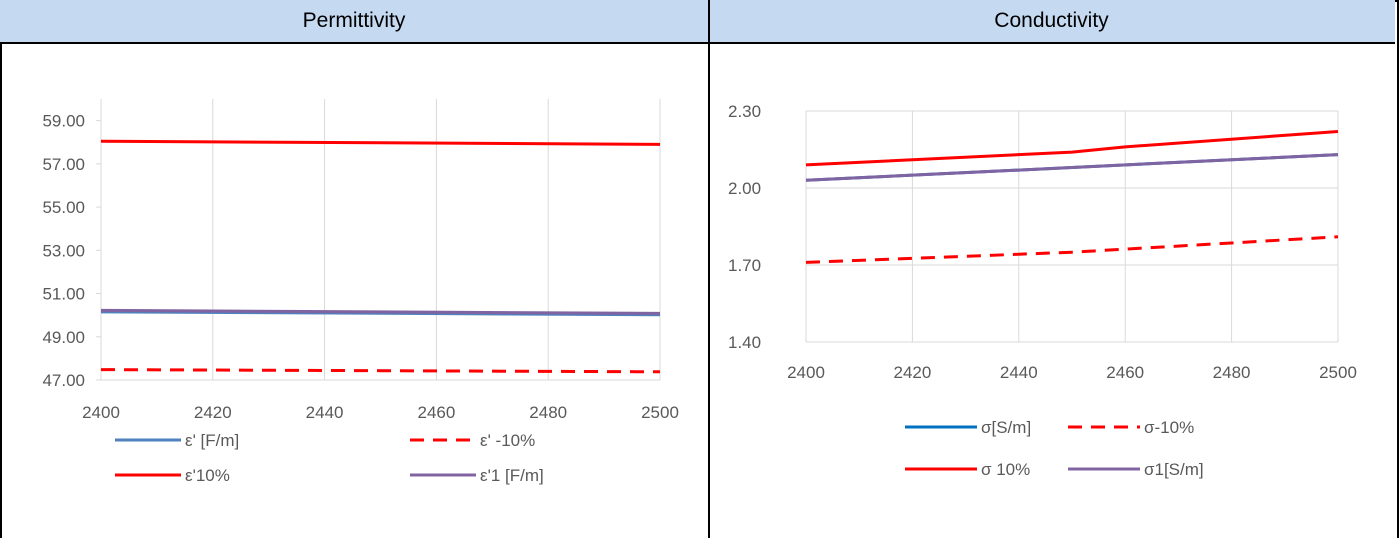  Describe the element at coordinates (1006, 427) in the screenshot. I see `legend-label: σ[S/m]` at that location.